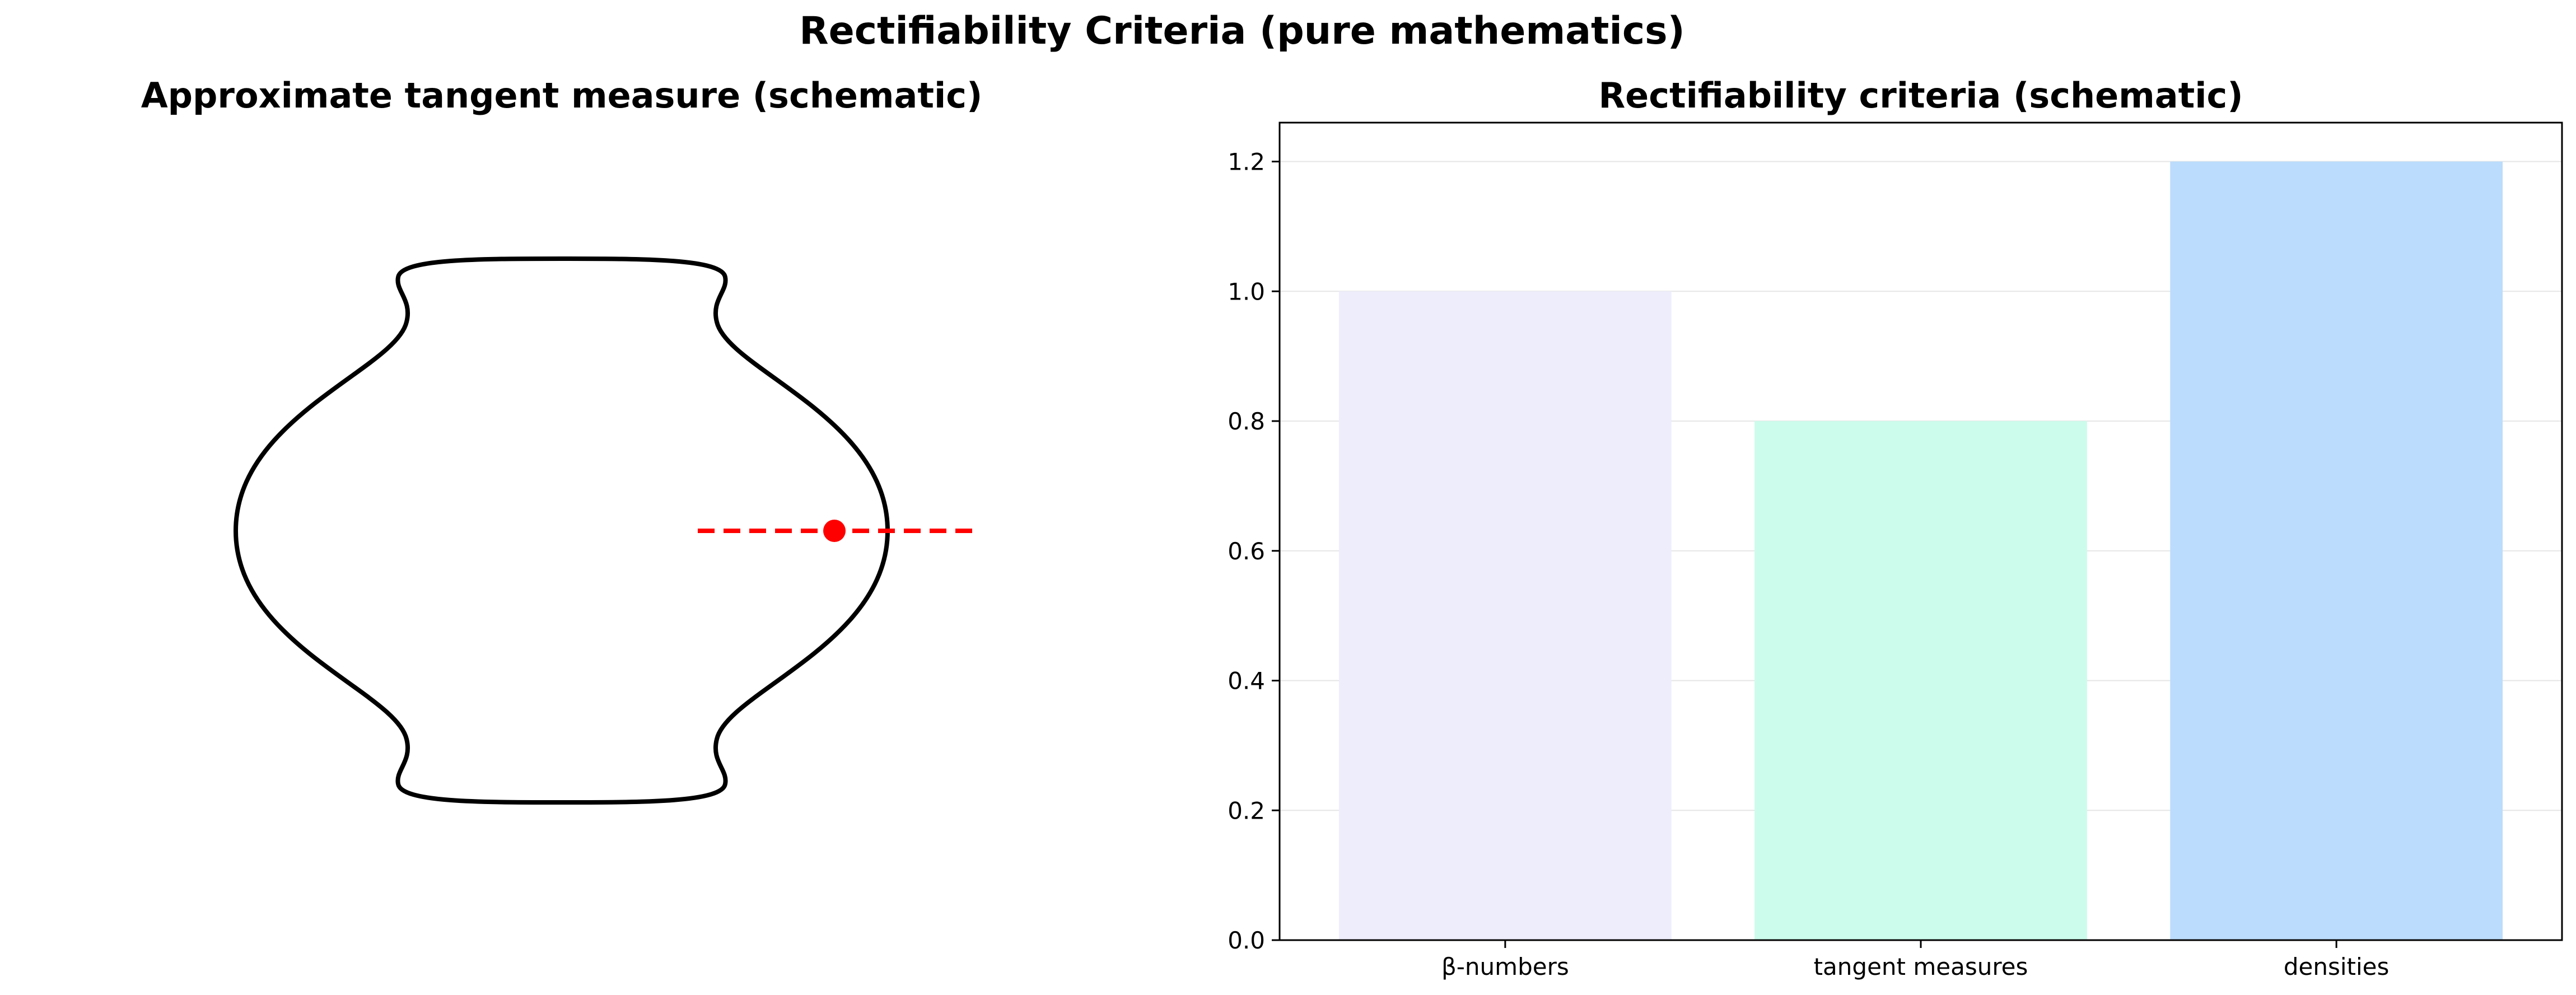 The image size is (2576, 995). I want to click on chart-title: Rectifiability criteria (schematic), so click(1921, 95).